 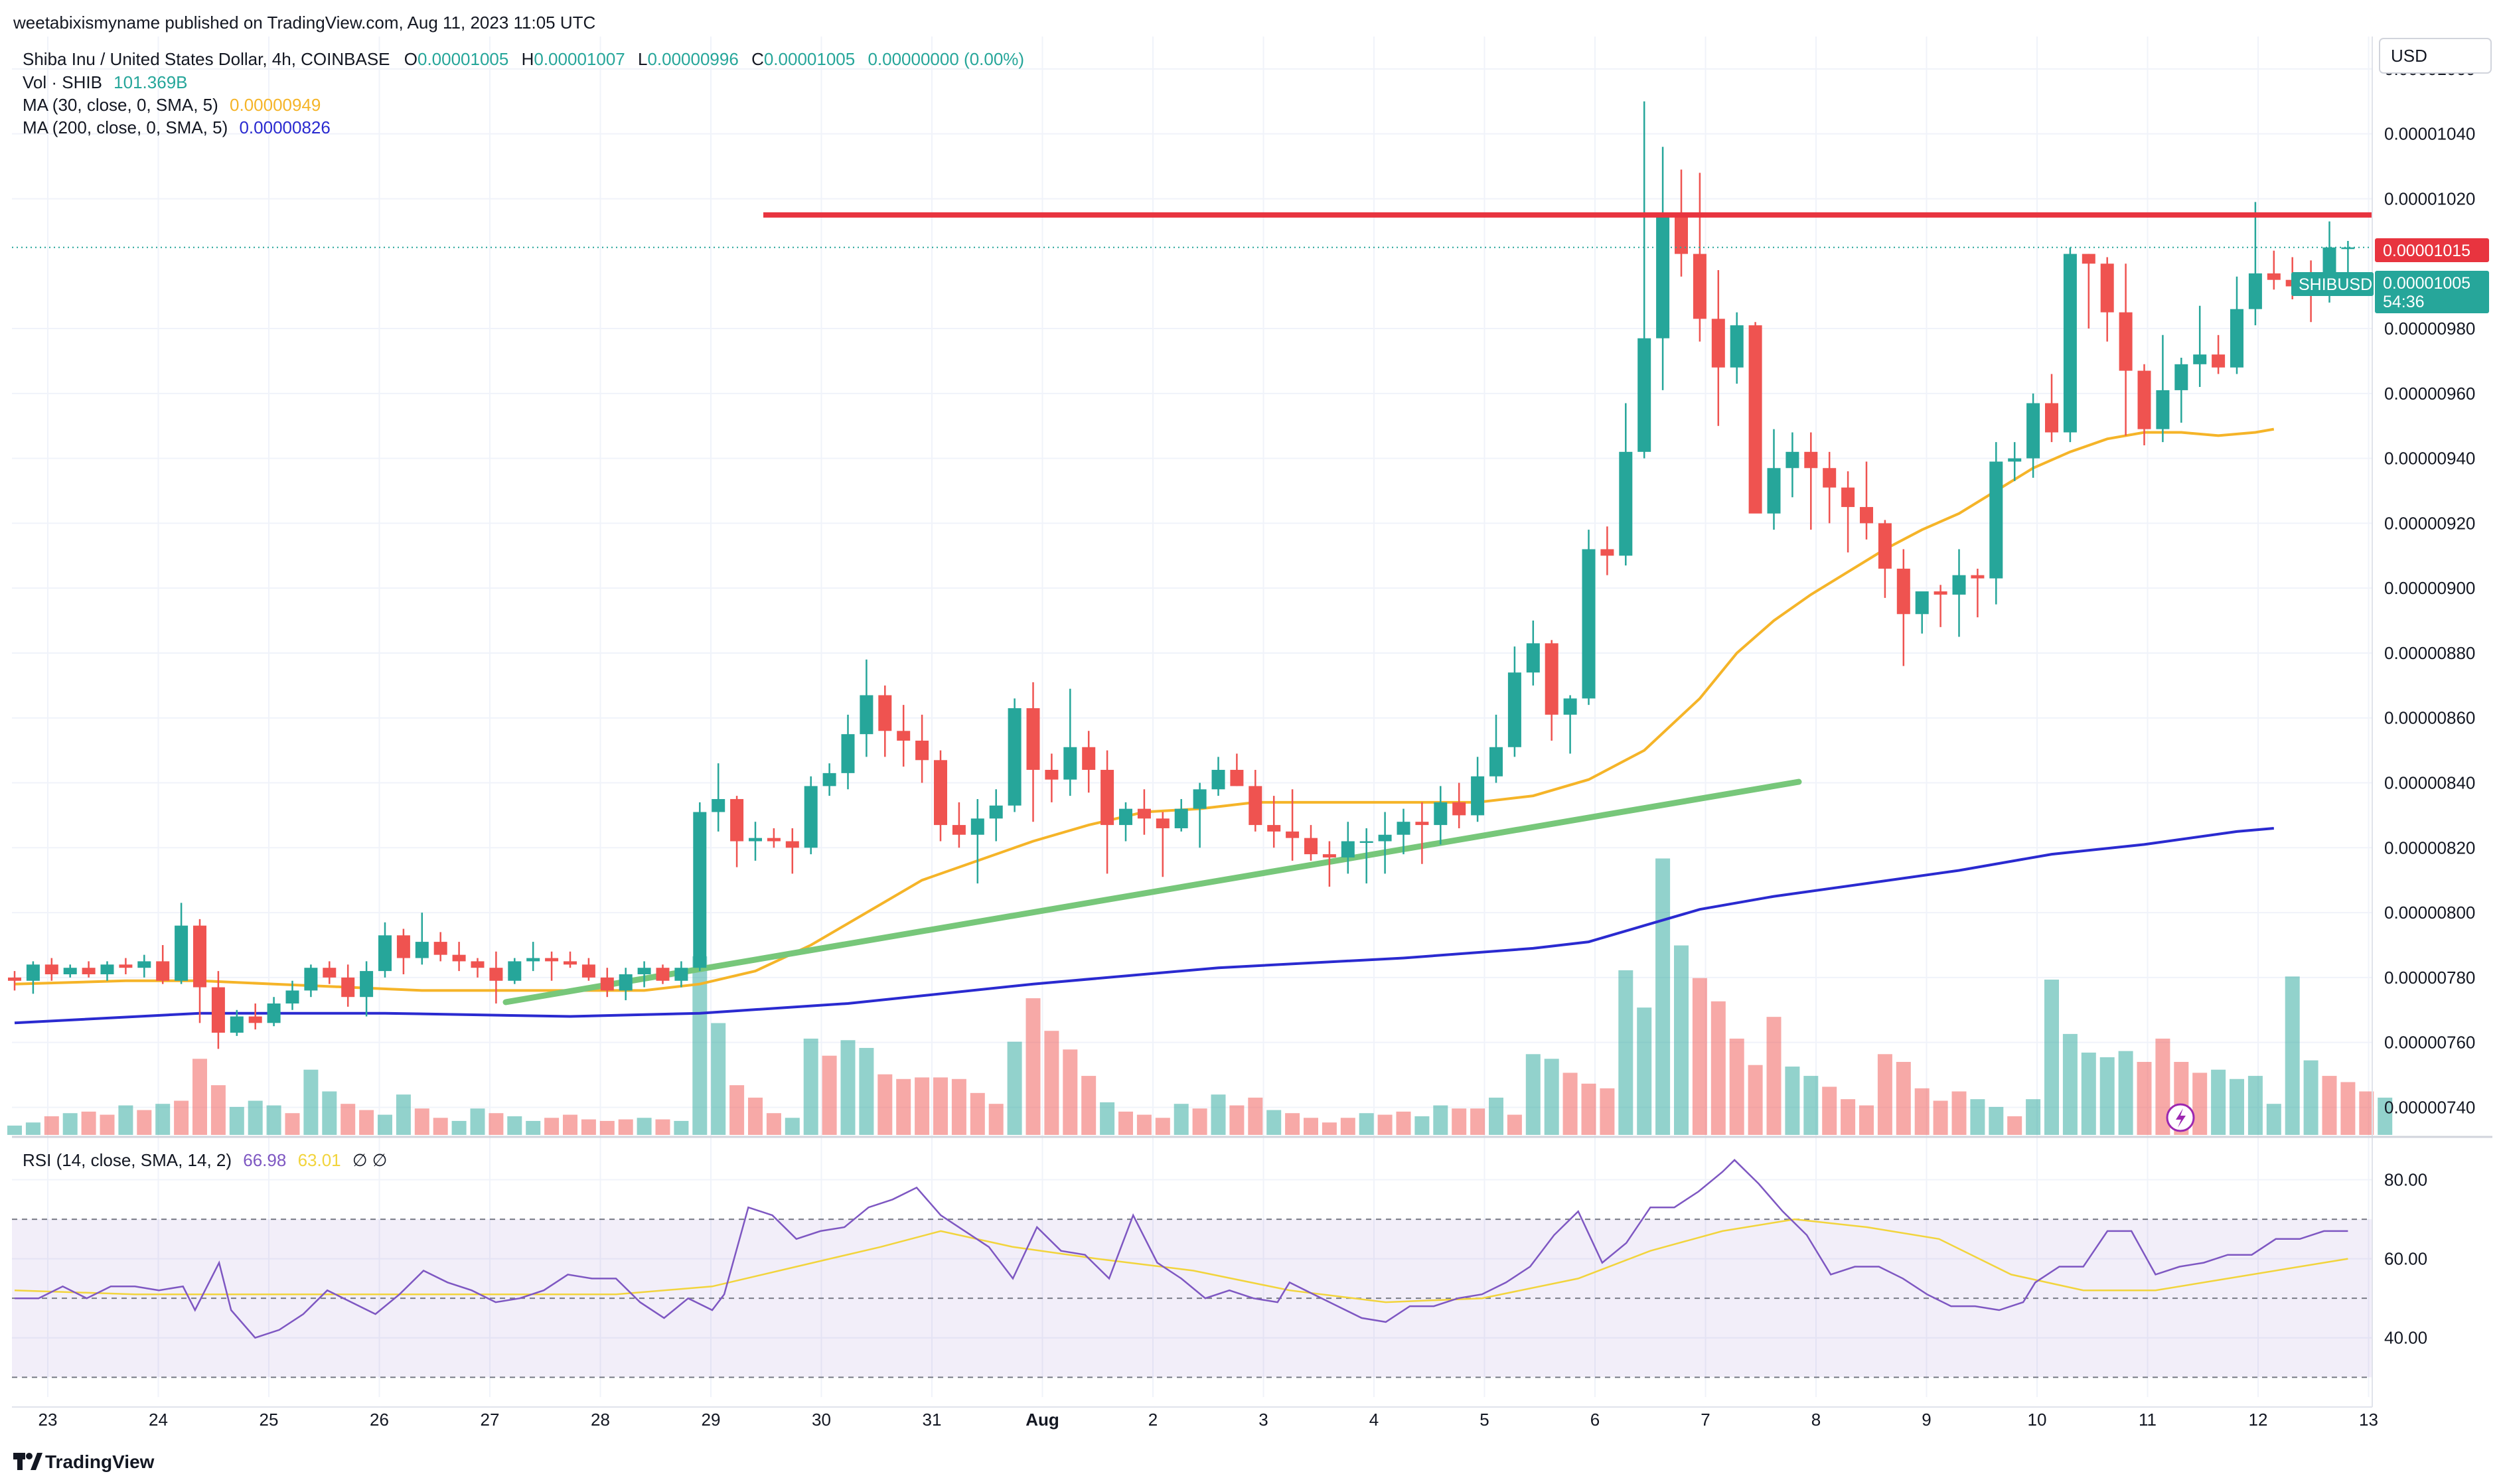 I want to click on ohlc-low-key: L, so click(x=642, y=59).